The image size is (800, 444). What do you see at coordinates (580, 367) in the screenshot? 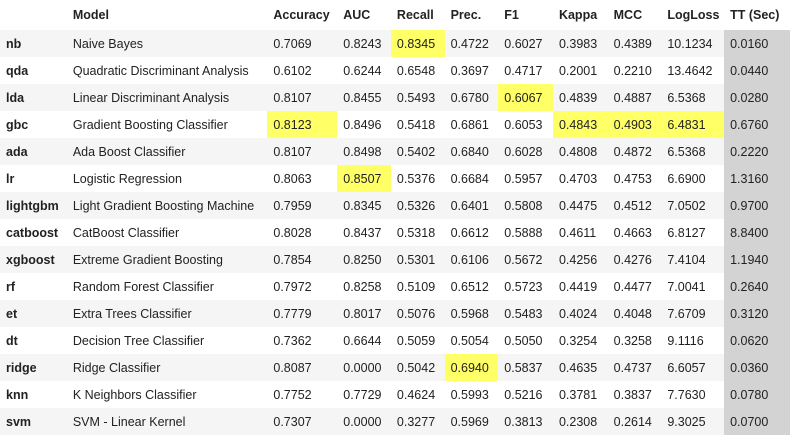
I see `cell-kappa: 0.4635` at bounding box center [580, 367].